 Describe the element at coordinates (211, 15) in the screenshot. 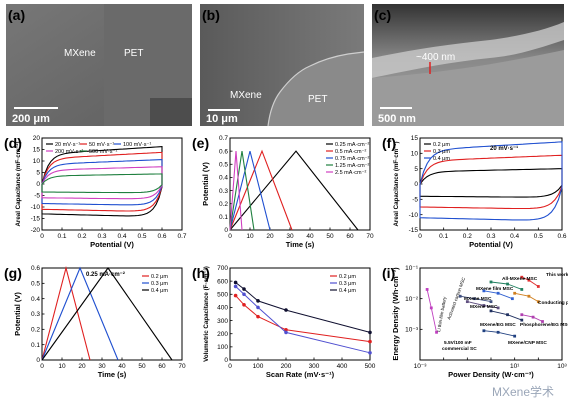

I see `panel-label-b: (b)` at that location.